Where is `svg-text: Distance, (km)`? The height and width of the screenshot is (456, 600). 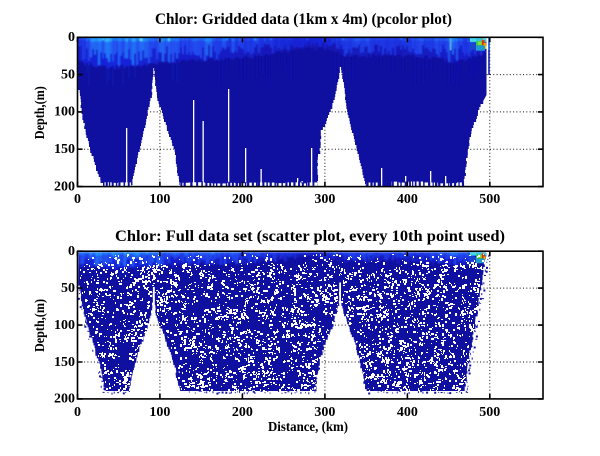 svg-text: Distance, (km) is located at coordinates (308, 427).